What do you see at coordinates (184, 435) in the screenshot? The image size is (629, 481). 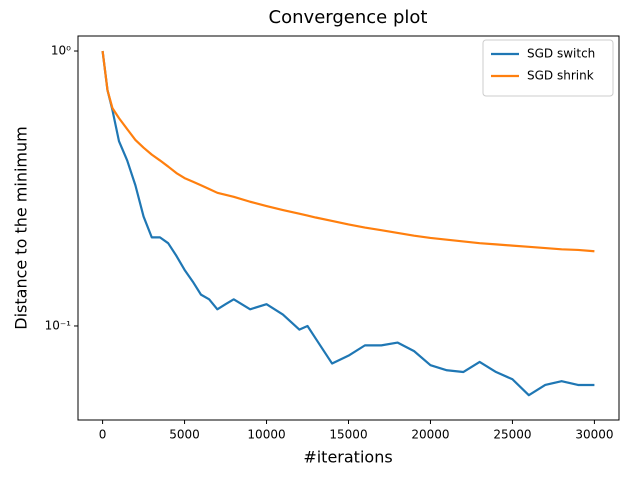 I see `x-tick-label: 5000` at bounding box center [184, 435].